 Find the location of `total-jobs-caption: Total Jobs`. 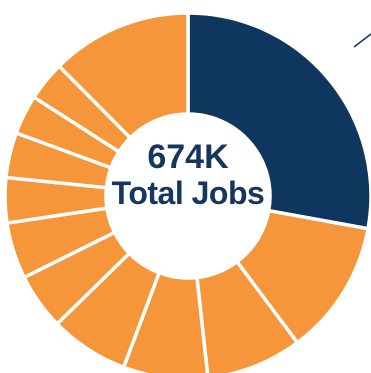

total-jobs-caption: Total Jobs is located at coordinates (188, 193).